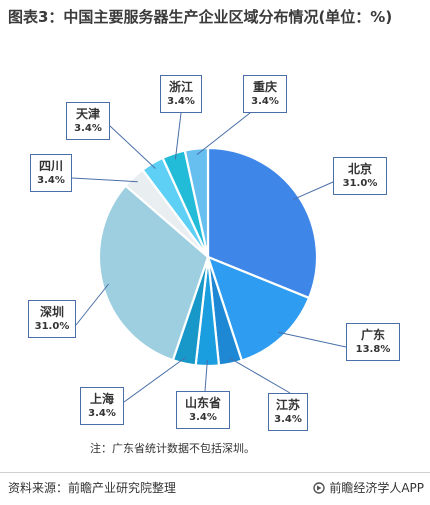 The image size is (430, 505). I want to click on slice-name-label: 四川, so click(50, 166).